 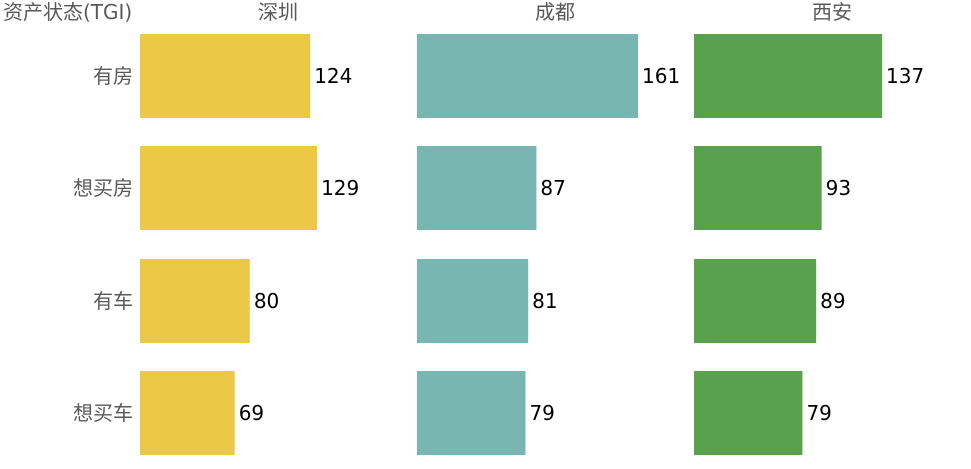 I want to click on data-label: 137, so click(x=905, y=76).